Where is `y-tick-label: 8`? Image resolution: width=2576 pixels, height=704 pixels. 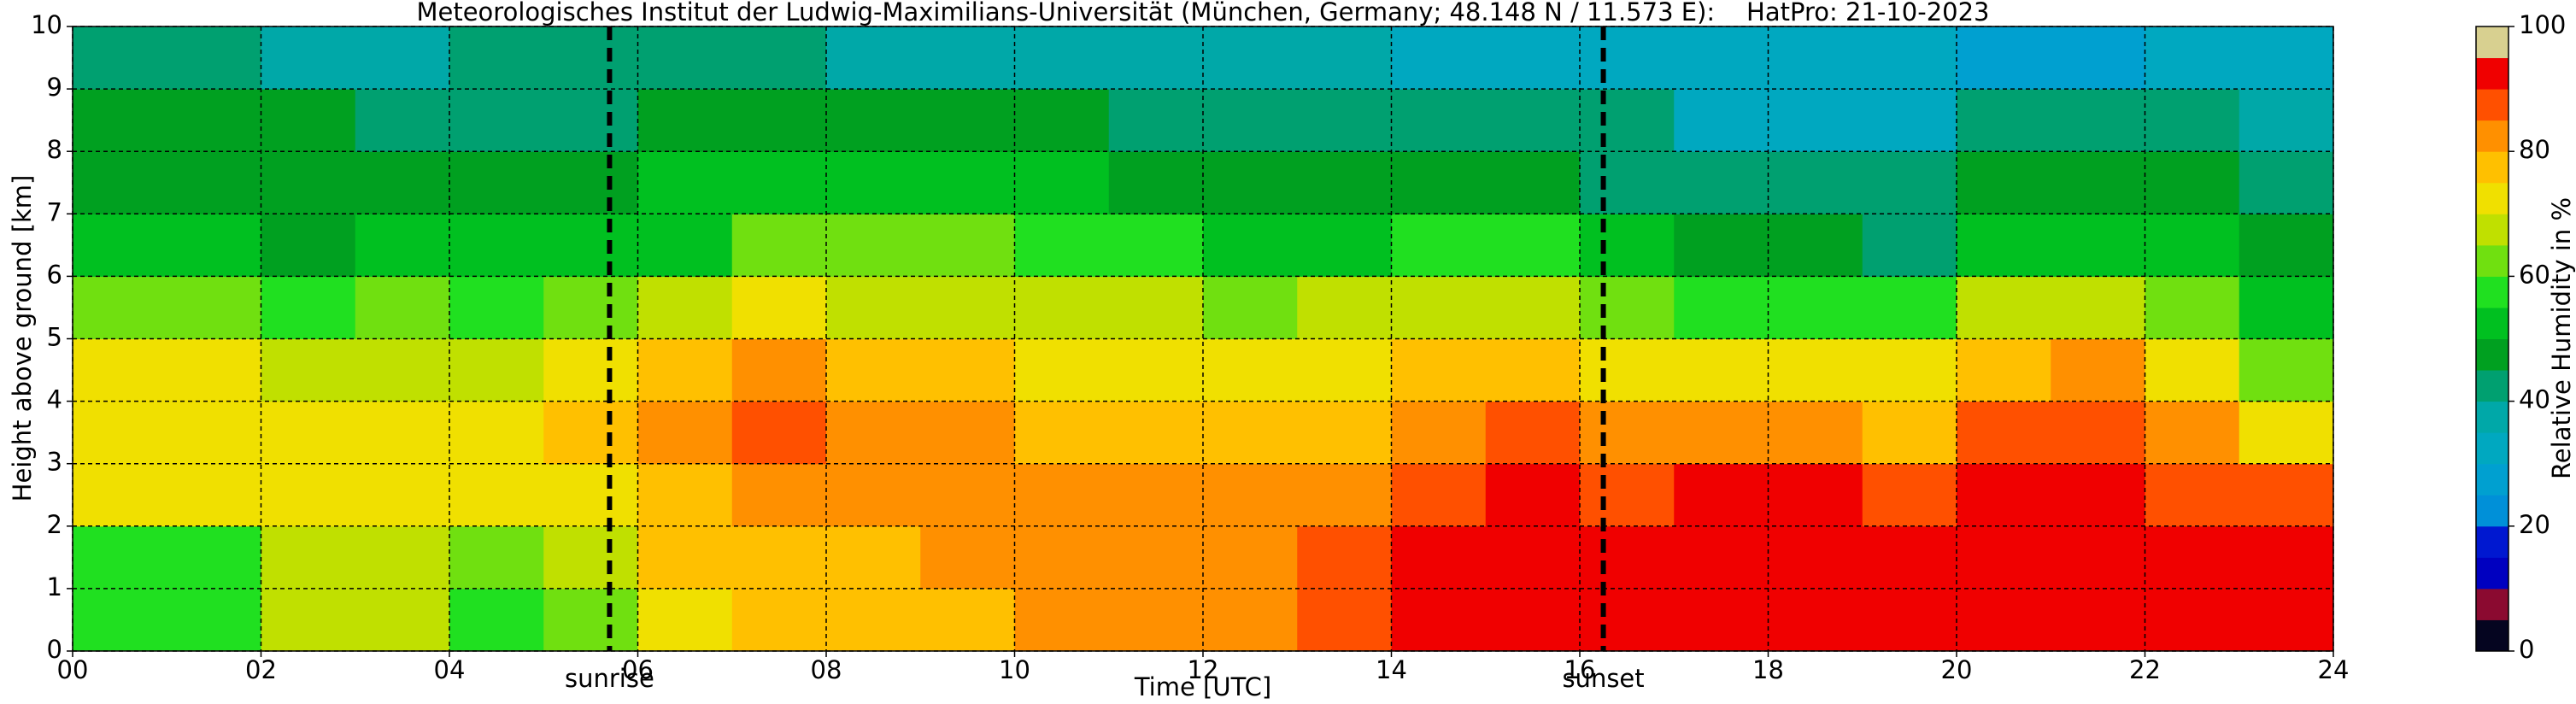
y-tick-label: 8 is located at coordinates (54, 149).